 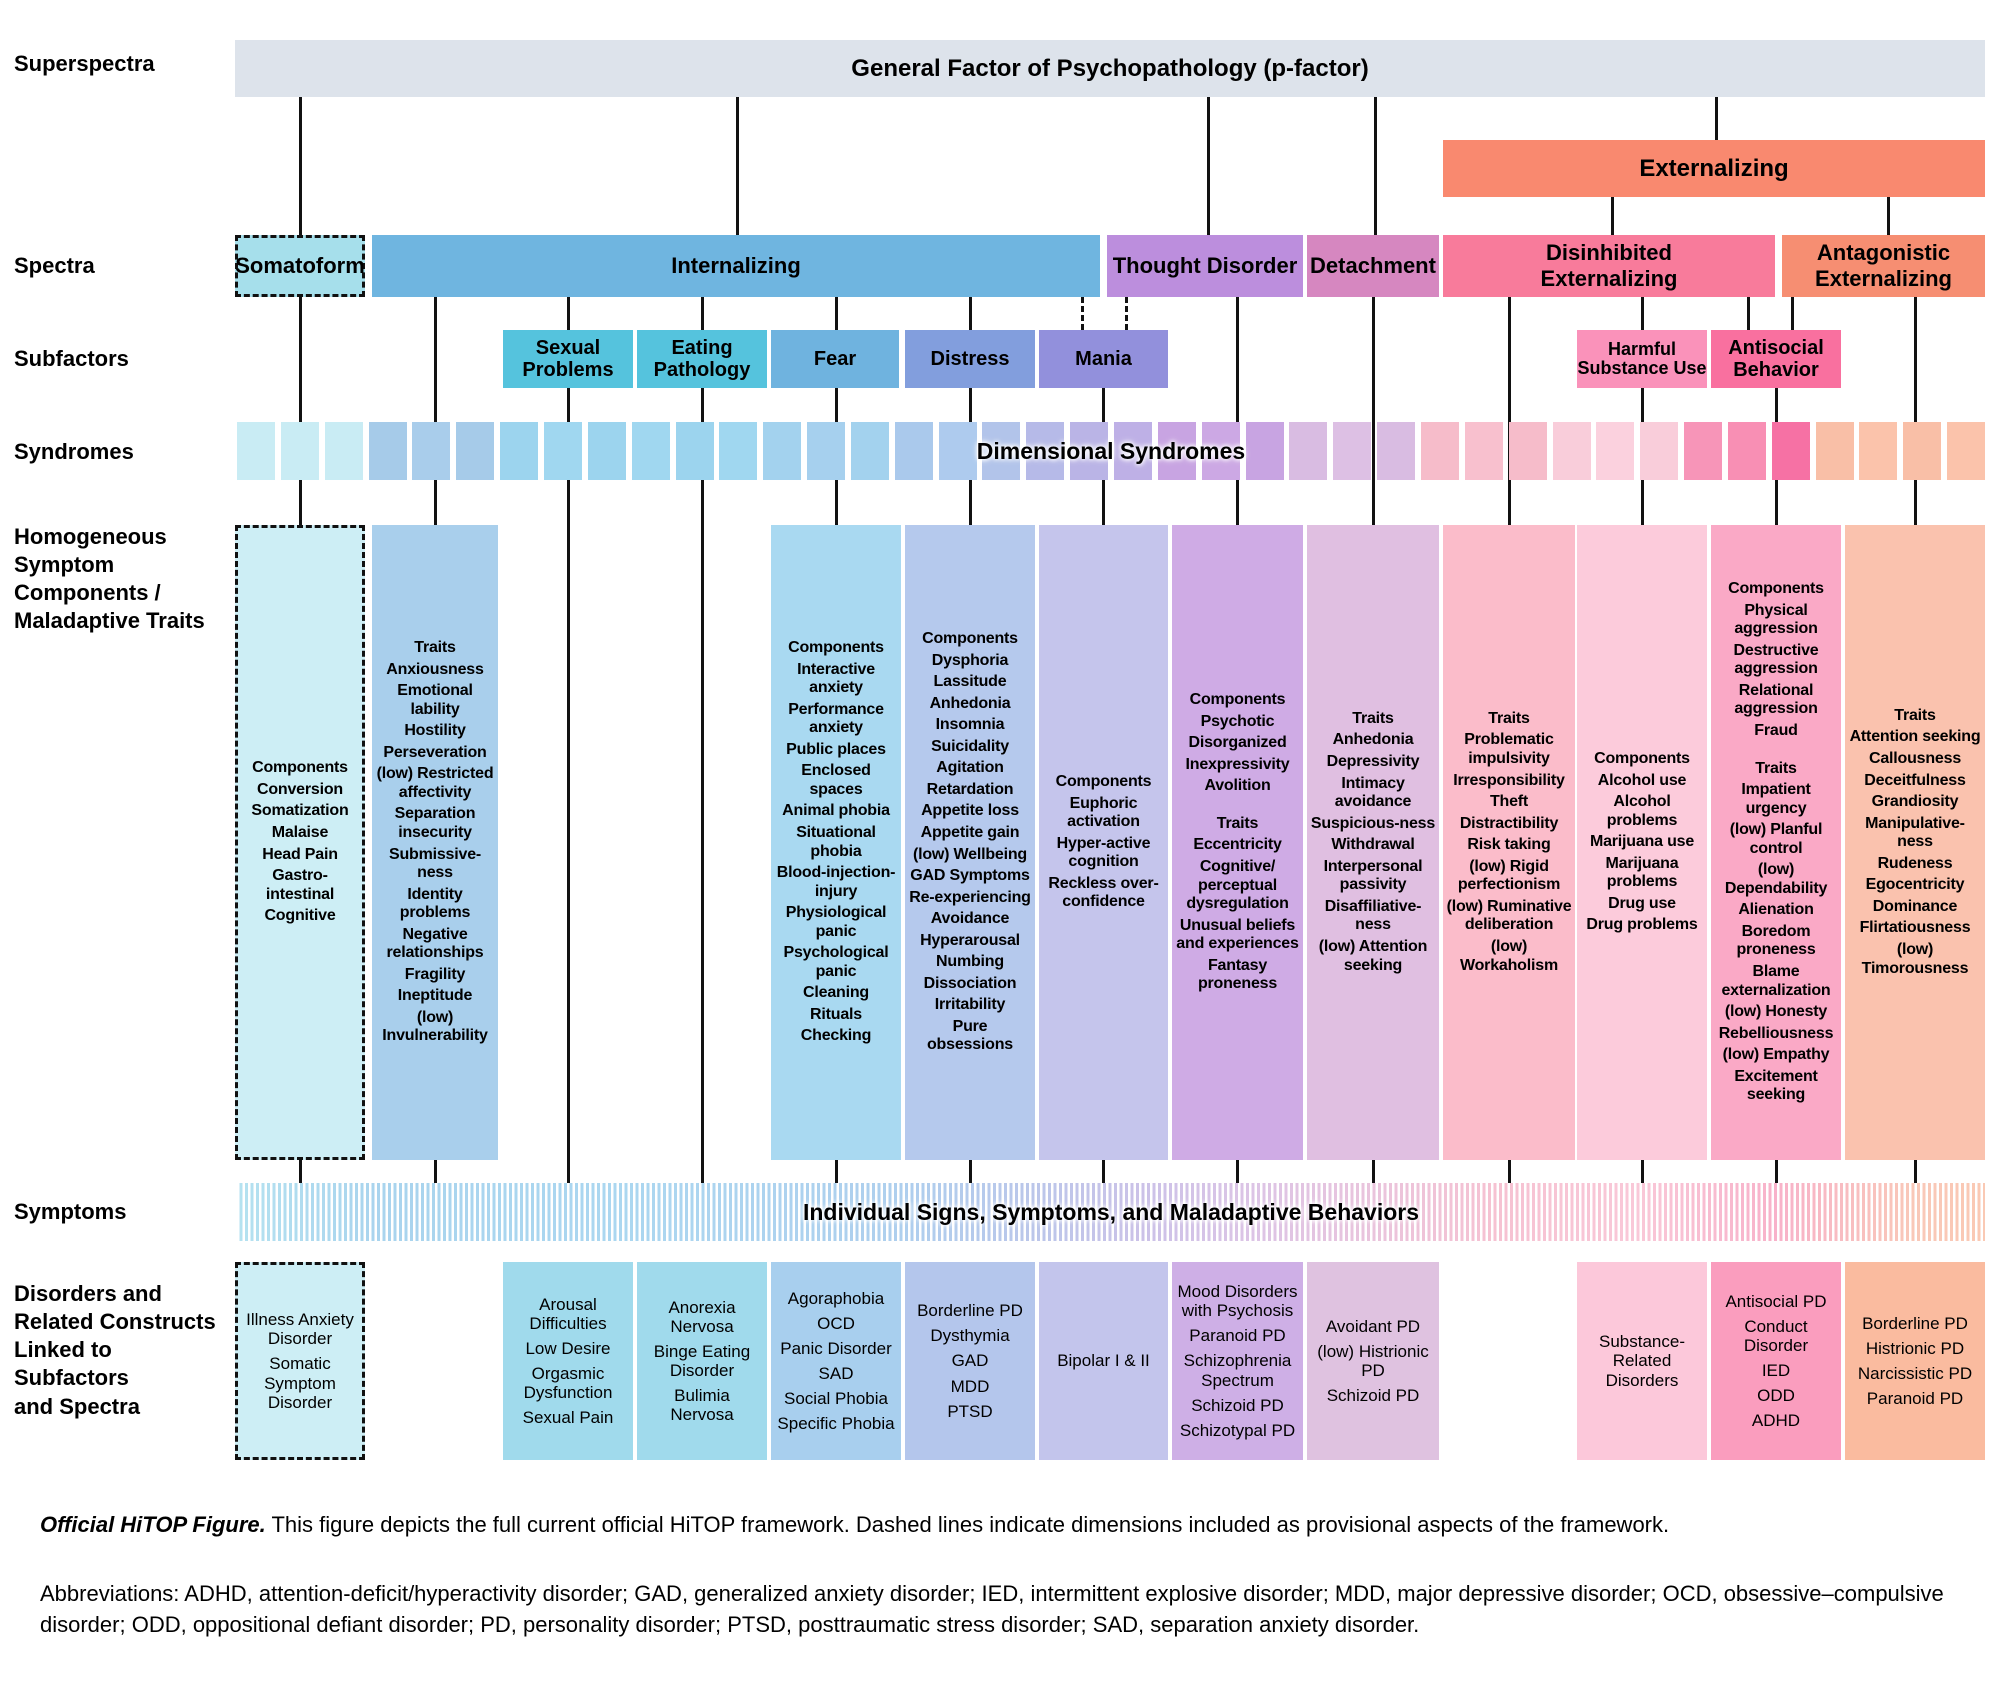 What do you see at coordinates (1373, 266) in the screenshot?
I see `spectra-box-detachment: Detachment` at bounding box center [1373, 266].